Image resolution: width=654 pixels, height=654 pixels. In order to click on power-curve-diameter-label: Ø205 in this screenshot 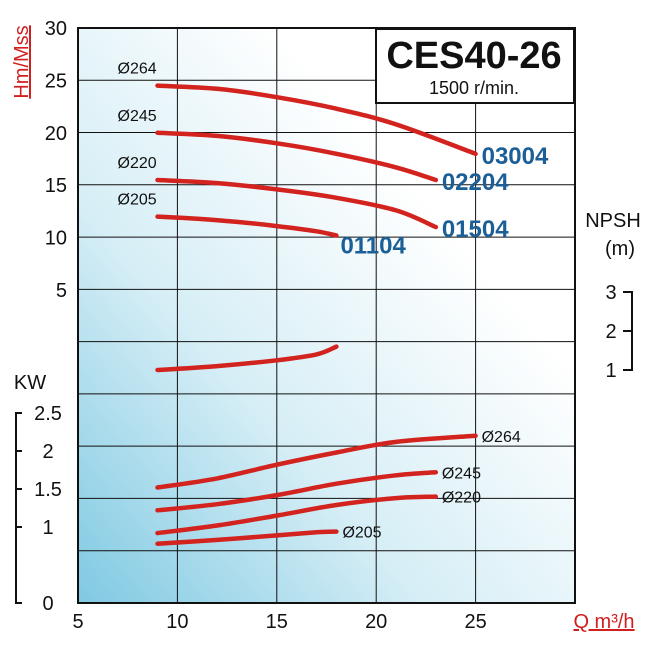, I will do `click(361, 533)`.